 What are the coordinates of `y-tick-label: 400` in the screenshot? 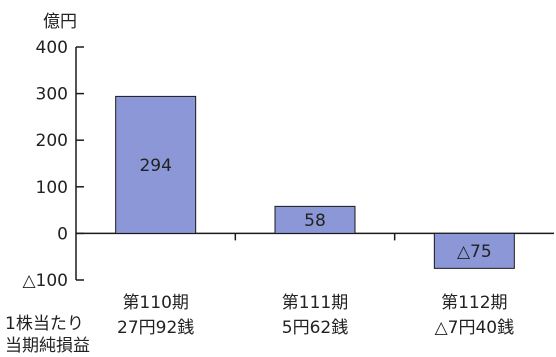 It's located at (52, 48).